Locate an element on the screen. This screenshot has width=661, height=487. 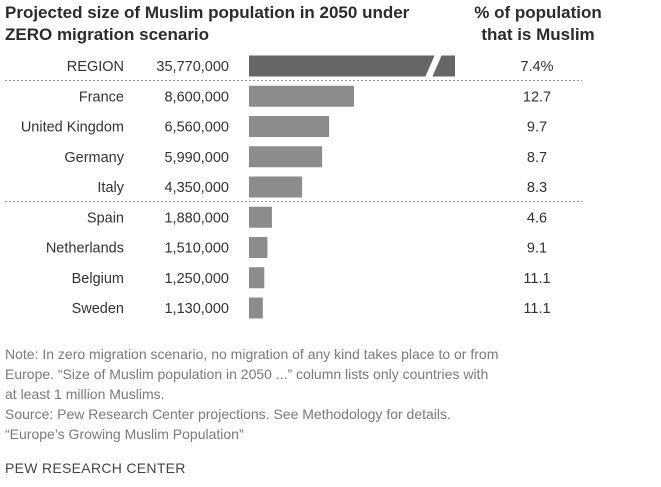
value-label: 35,770,000 is located at coordinates (192, 67).